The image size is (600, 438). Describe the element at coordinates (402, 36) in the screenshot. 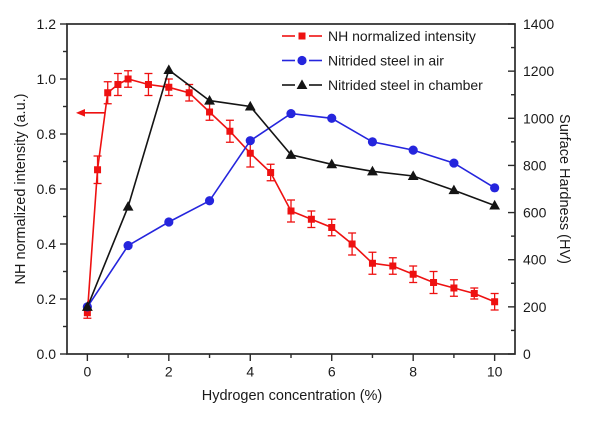

I see `legend-label: NH normalized intensity` at that location.